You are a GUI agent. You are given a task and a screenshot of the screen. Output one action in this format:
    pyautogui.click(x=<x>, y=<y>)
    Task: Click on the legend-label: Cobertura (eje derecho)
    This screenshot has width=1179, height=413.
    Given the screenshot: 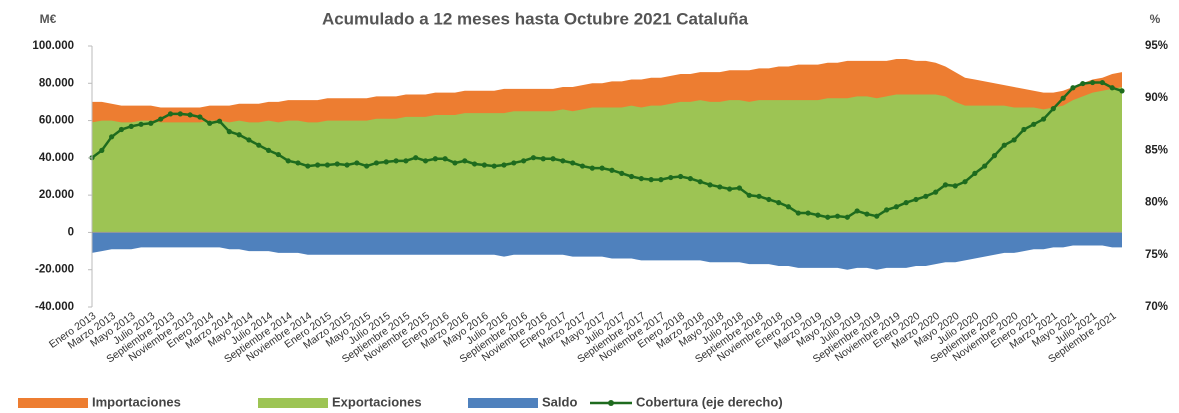 What is the action you would take?
    pyautogui.click(x=709, y=401)
    